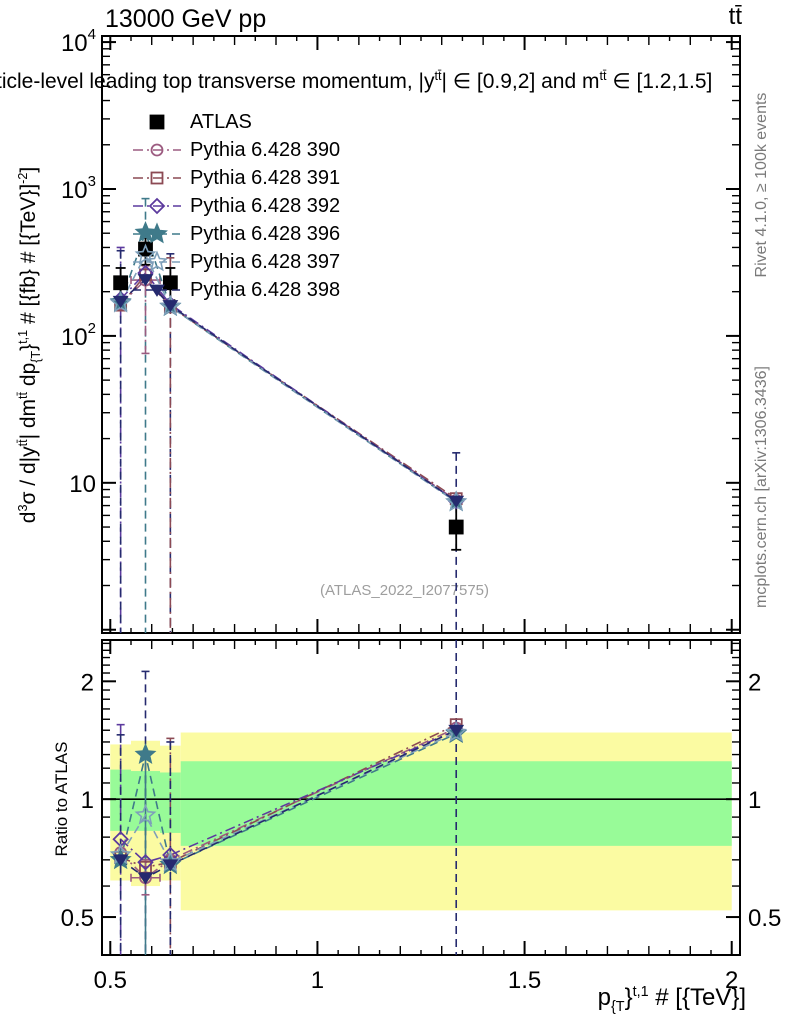 The width and height of the screenshot is (786, 1024). I want to click on legend-item-Pythia-6-428-391: Pythia 6.428 391, so click(236, 178).